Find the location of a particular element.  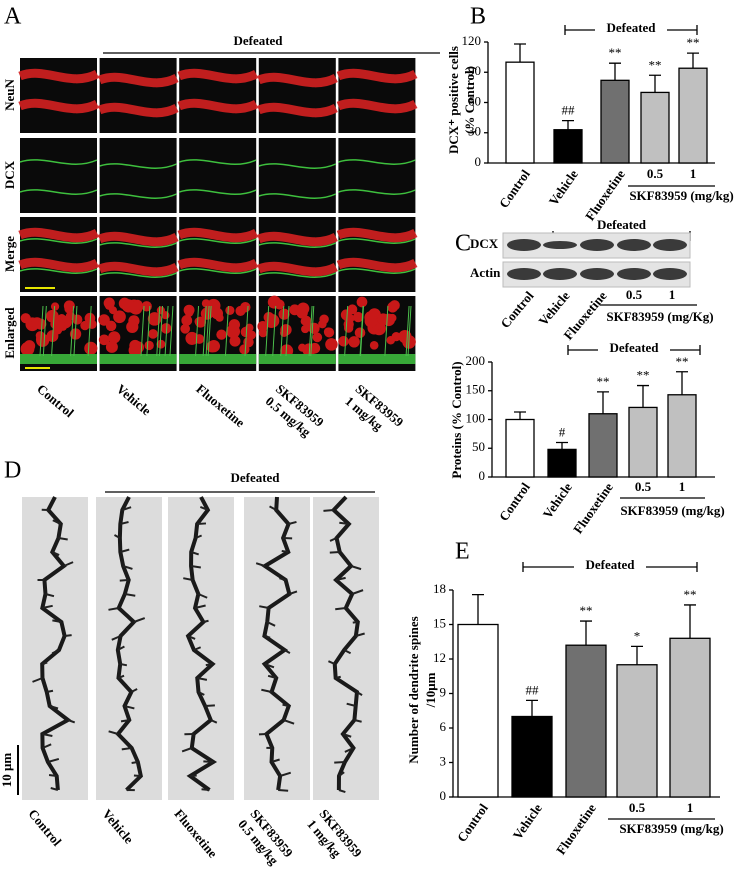

y-tick-label: 120 is located at coordinates (472, 40).